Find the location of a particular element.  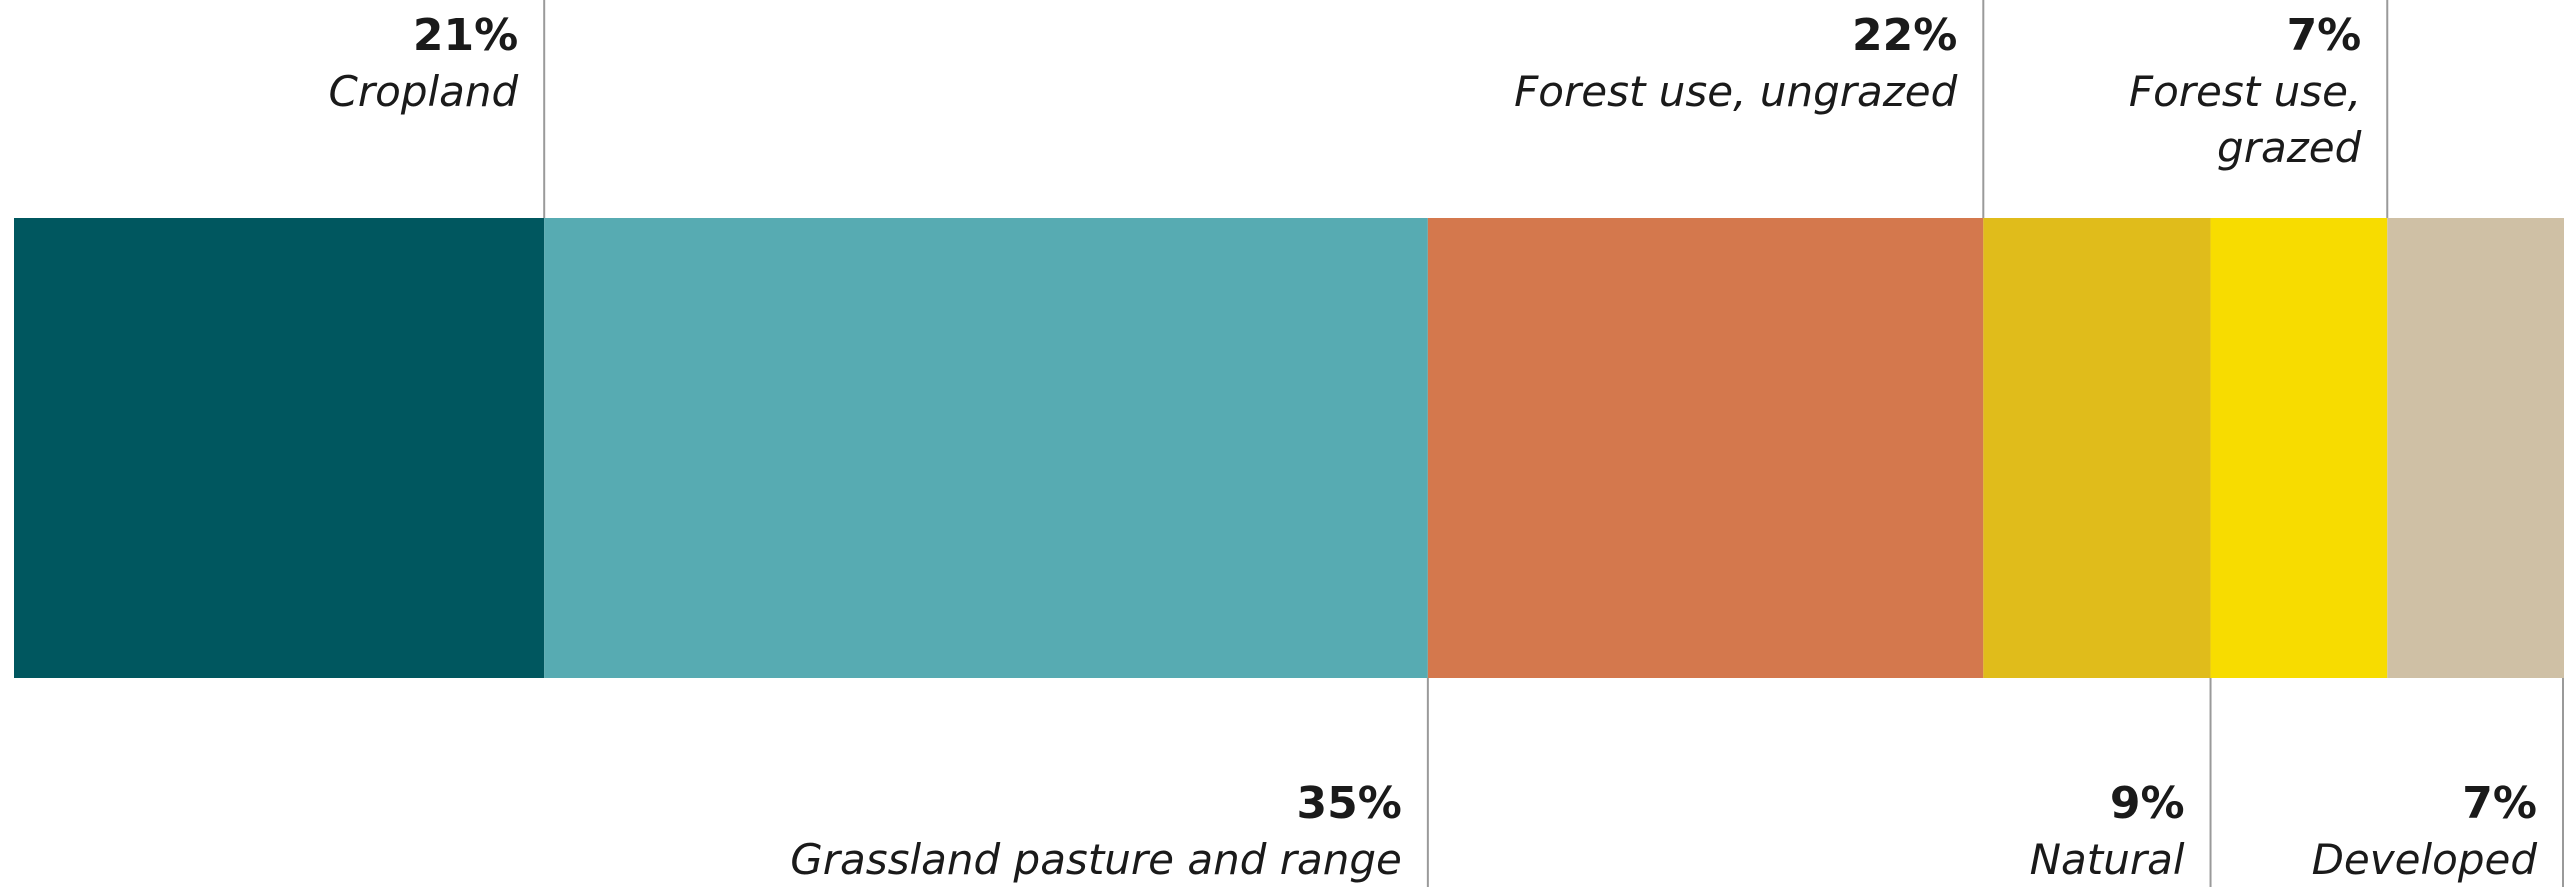

segment-percent-label-4: 7% is located at coordinates (2324, 35).